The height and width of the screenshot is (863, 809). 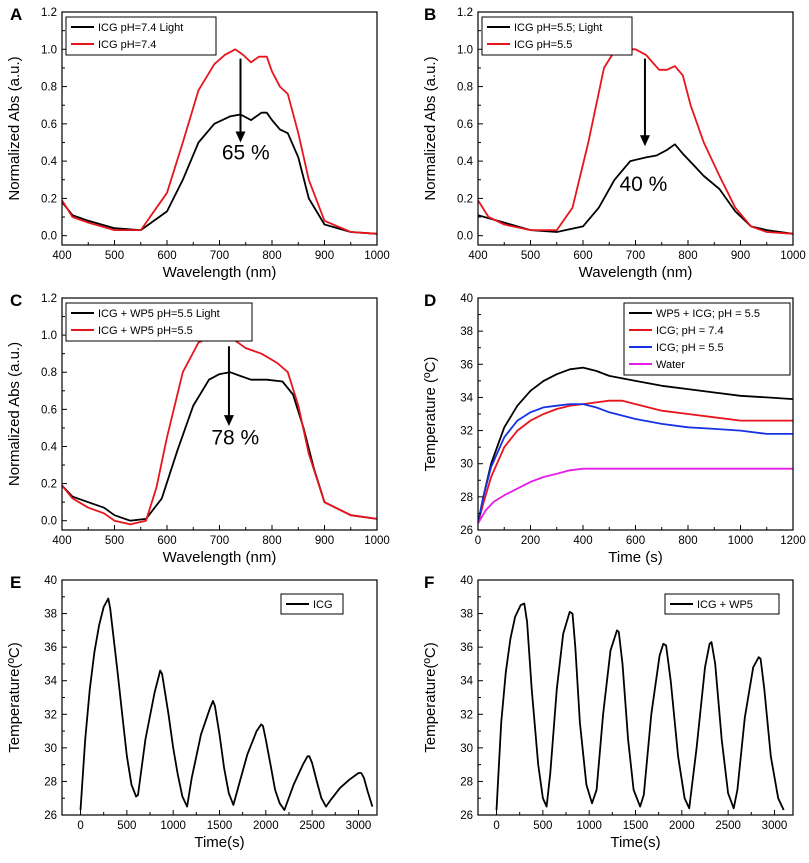 What do you see at coordinates (429, 582) in the screenshot?
I see `panel-letter: F` at bounding box center [429, 582].